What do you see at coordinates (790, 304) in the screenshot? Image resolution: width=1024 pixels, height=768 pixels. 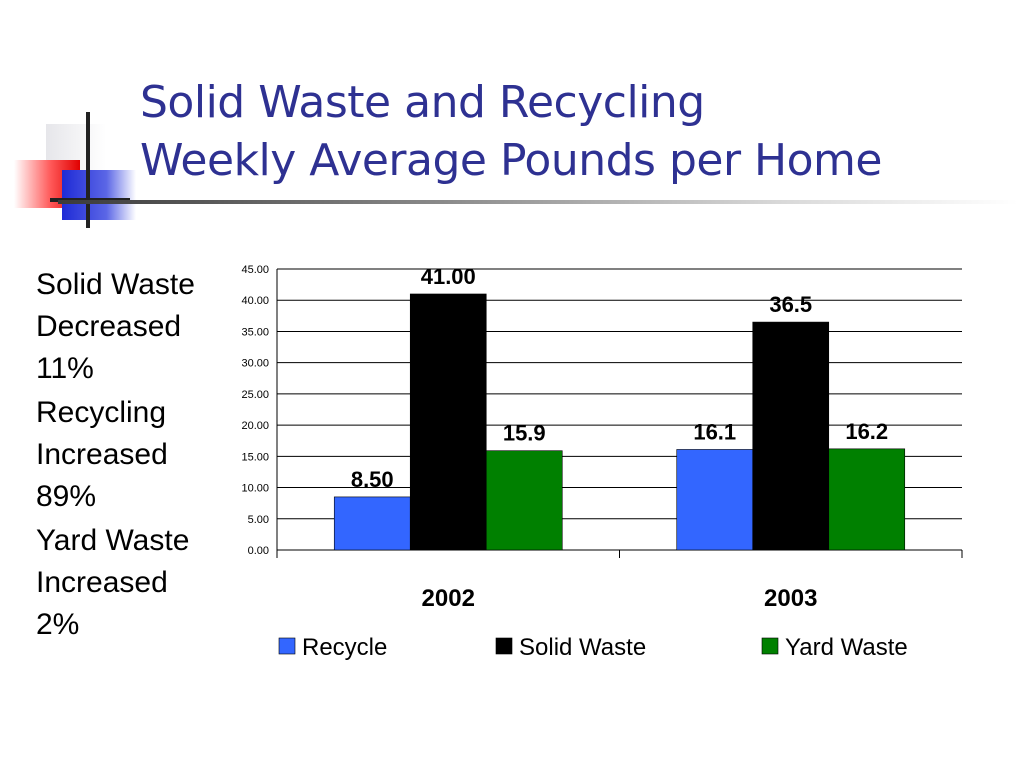 I see `data-label: 36.5` at bounding box center [790, 304].